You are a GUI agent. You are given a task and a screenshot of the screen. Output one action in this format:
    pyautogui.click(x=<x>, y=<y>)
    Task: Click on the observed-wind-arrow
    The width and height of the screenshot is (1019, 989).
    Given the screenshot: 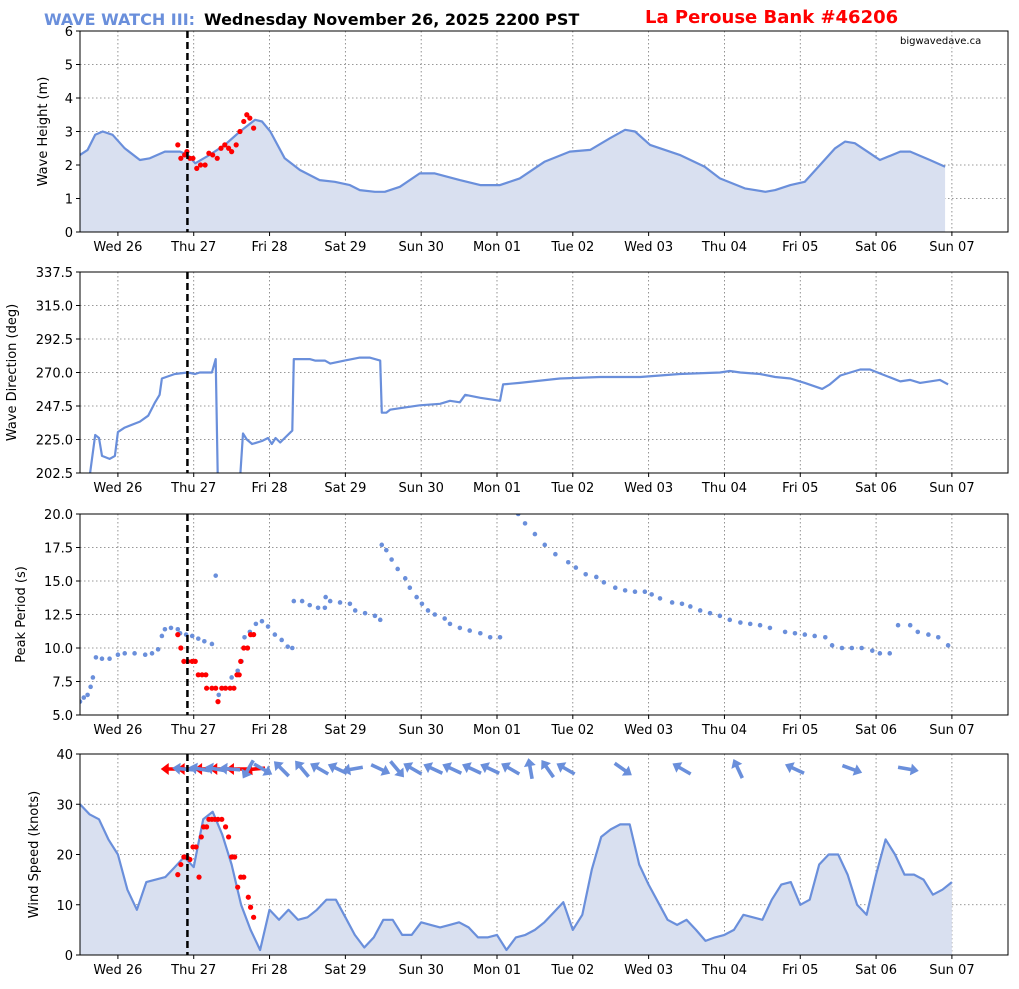 What is the action you would take?
    pyautogui.click(x=171, y=769)
    